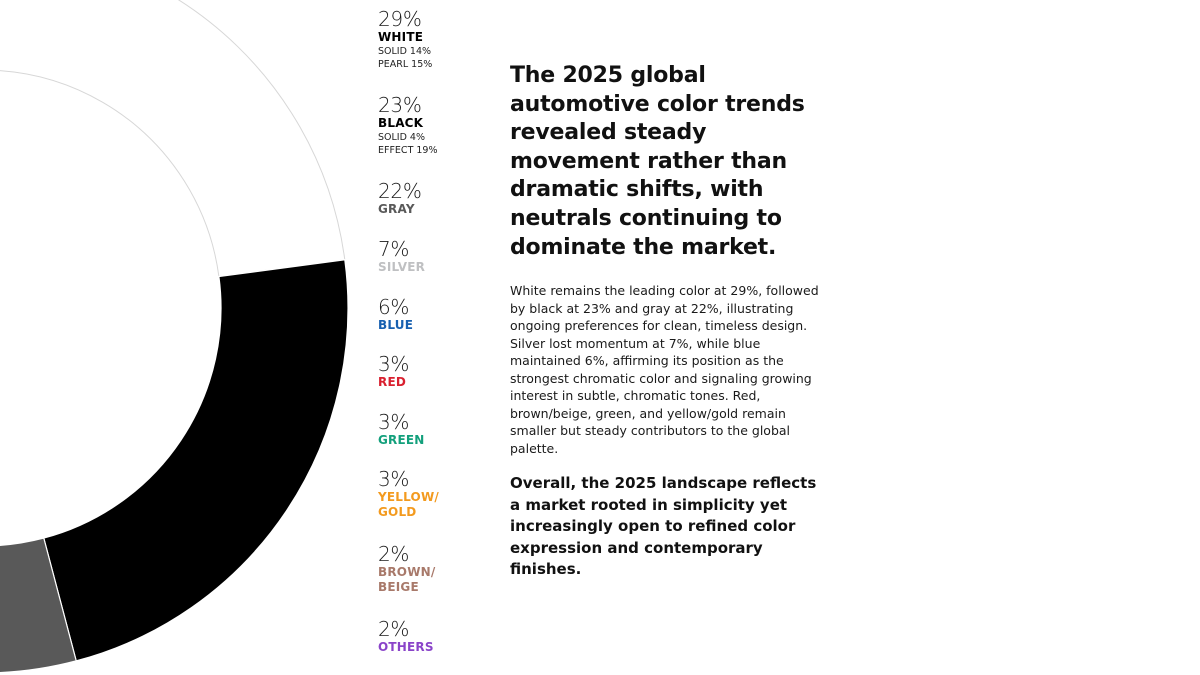 The width and height of the screenshot is (1200, 675). What do you see at coordinates (400, 19) in the screenshot?
I see `legend-percent: 29%` at bounding box center [400, 19].